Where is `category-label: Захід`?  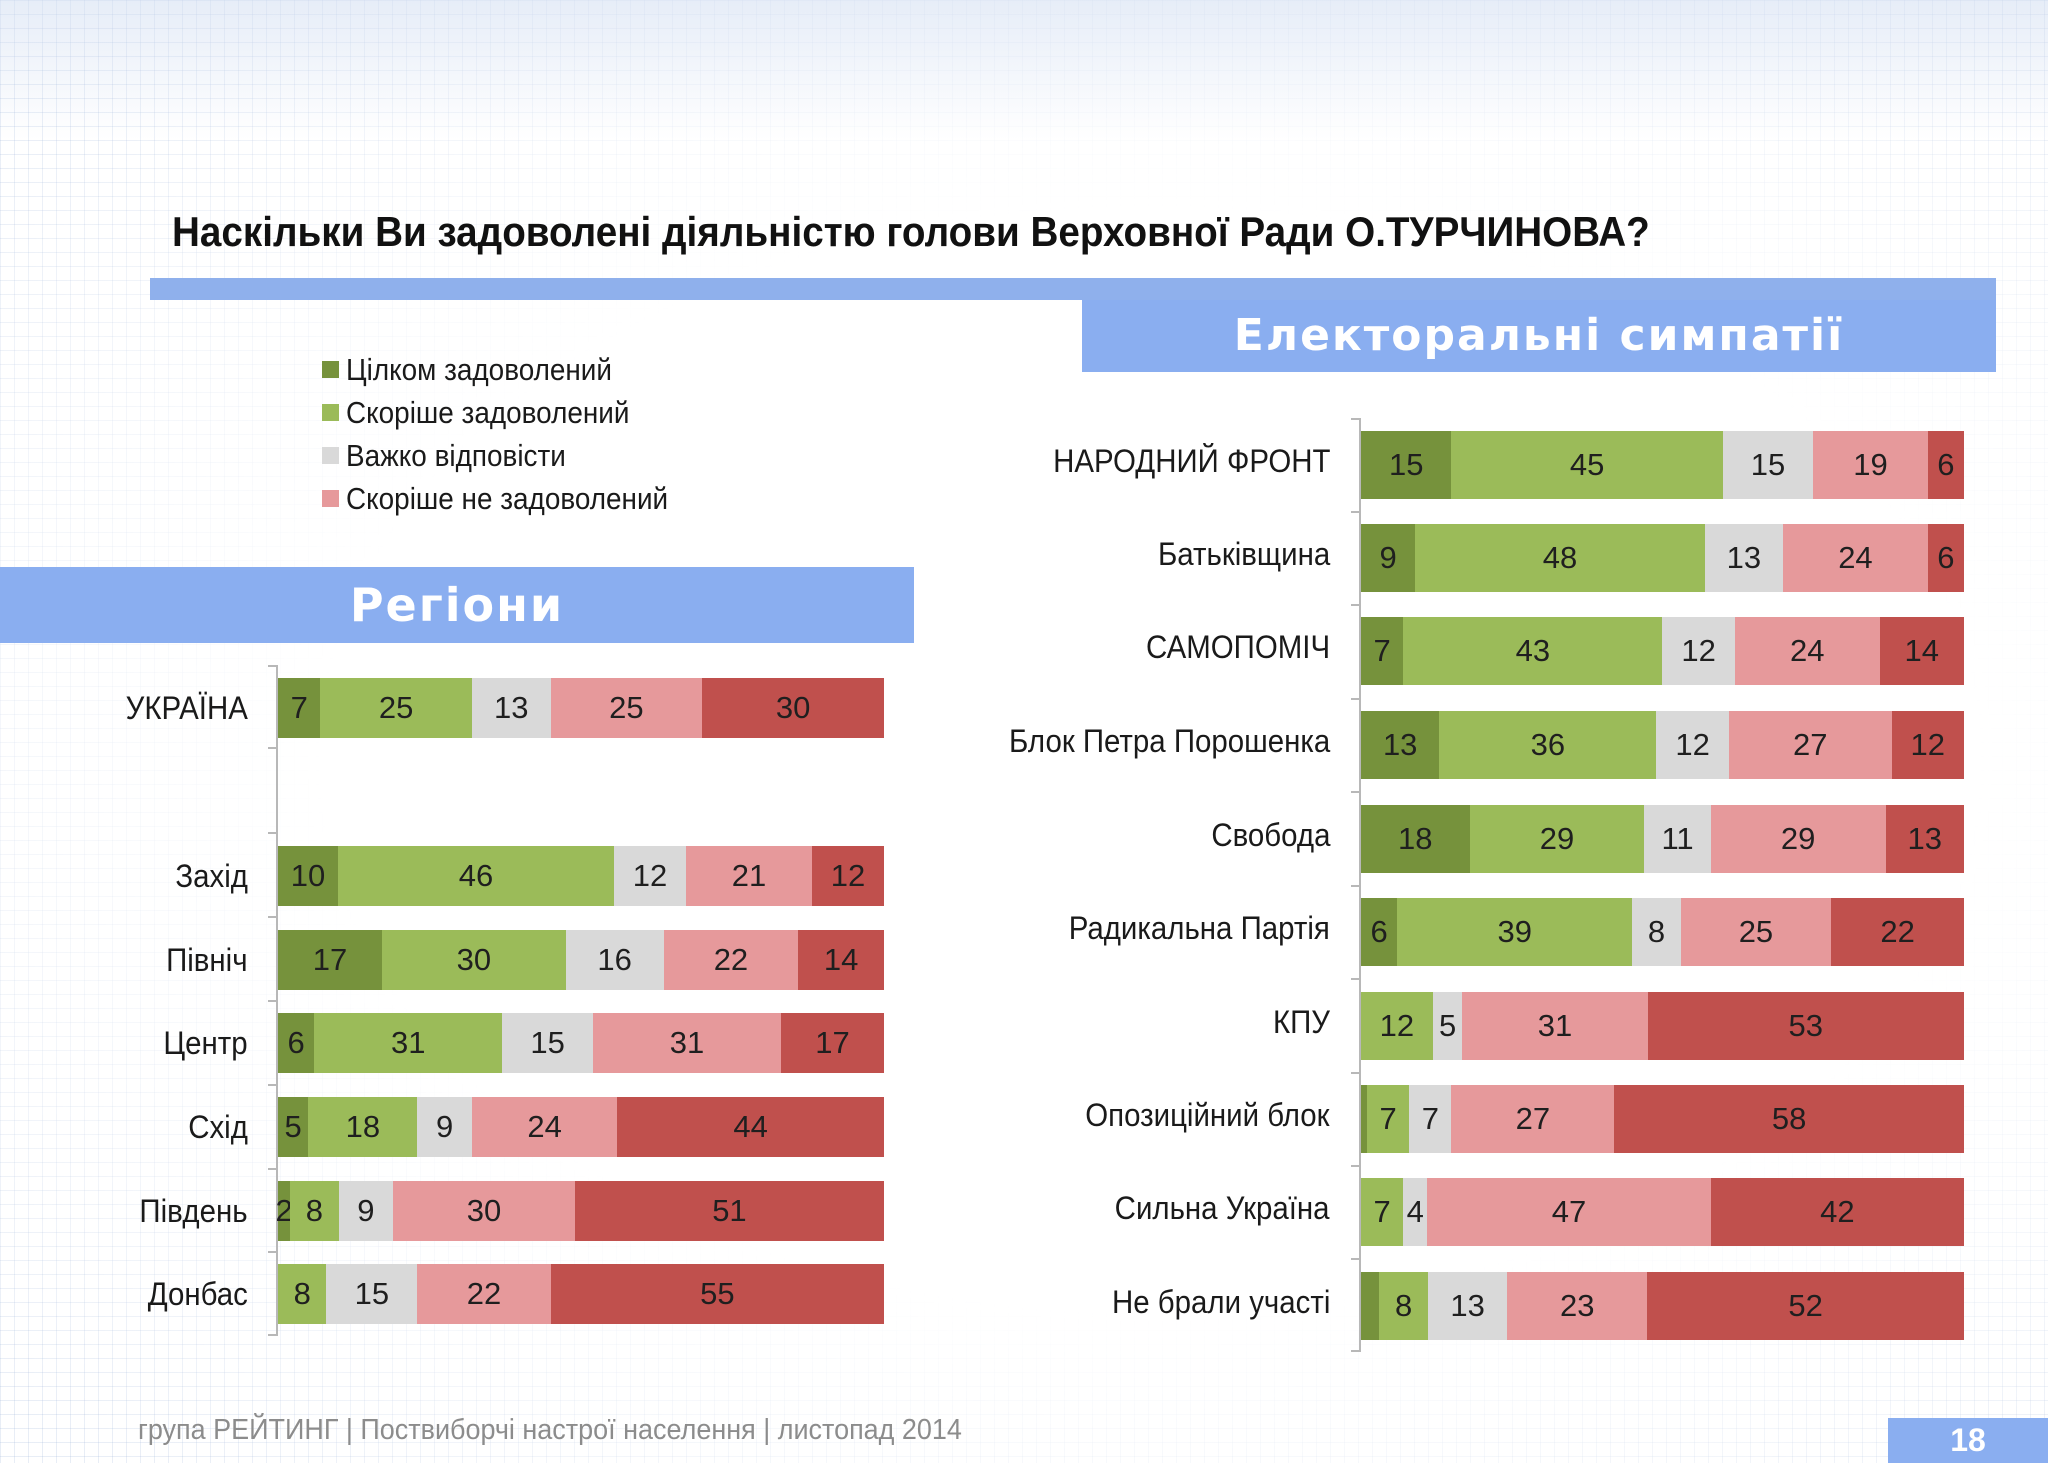 category-label: Захід is located at coordinates (211, 876).